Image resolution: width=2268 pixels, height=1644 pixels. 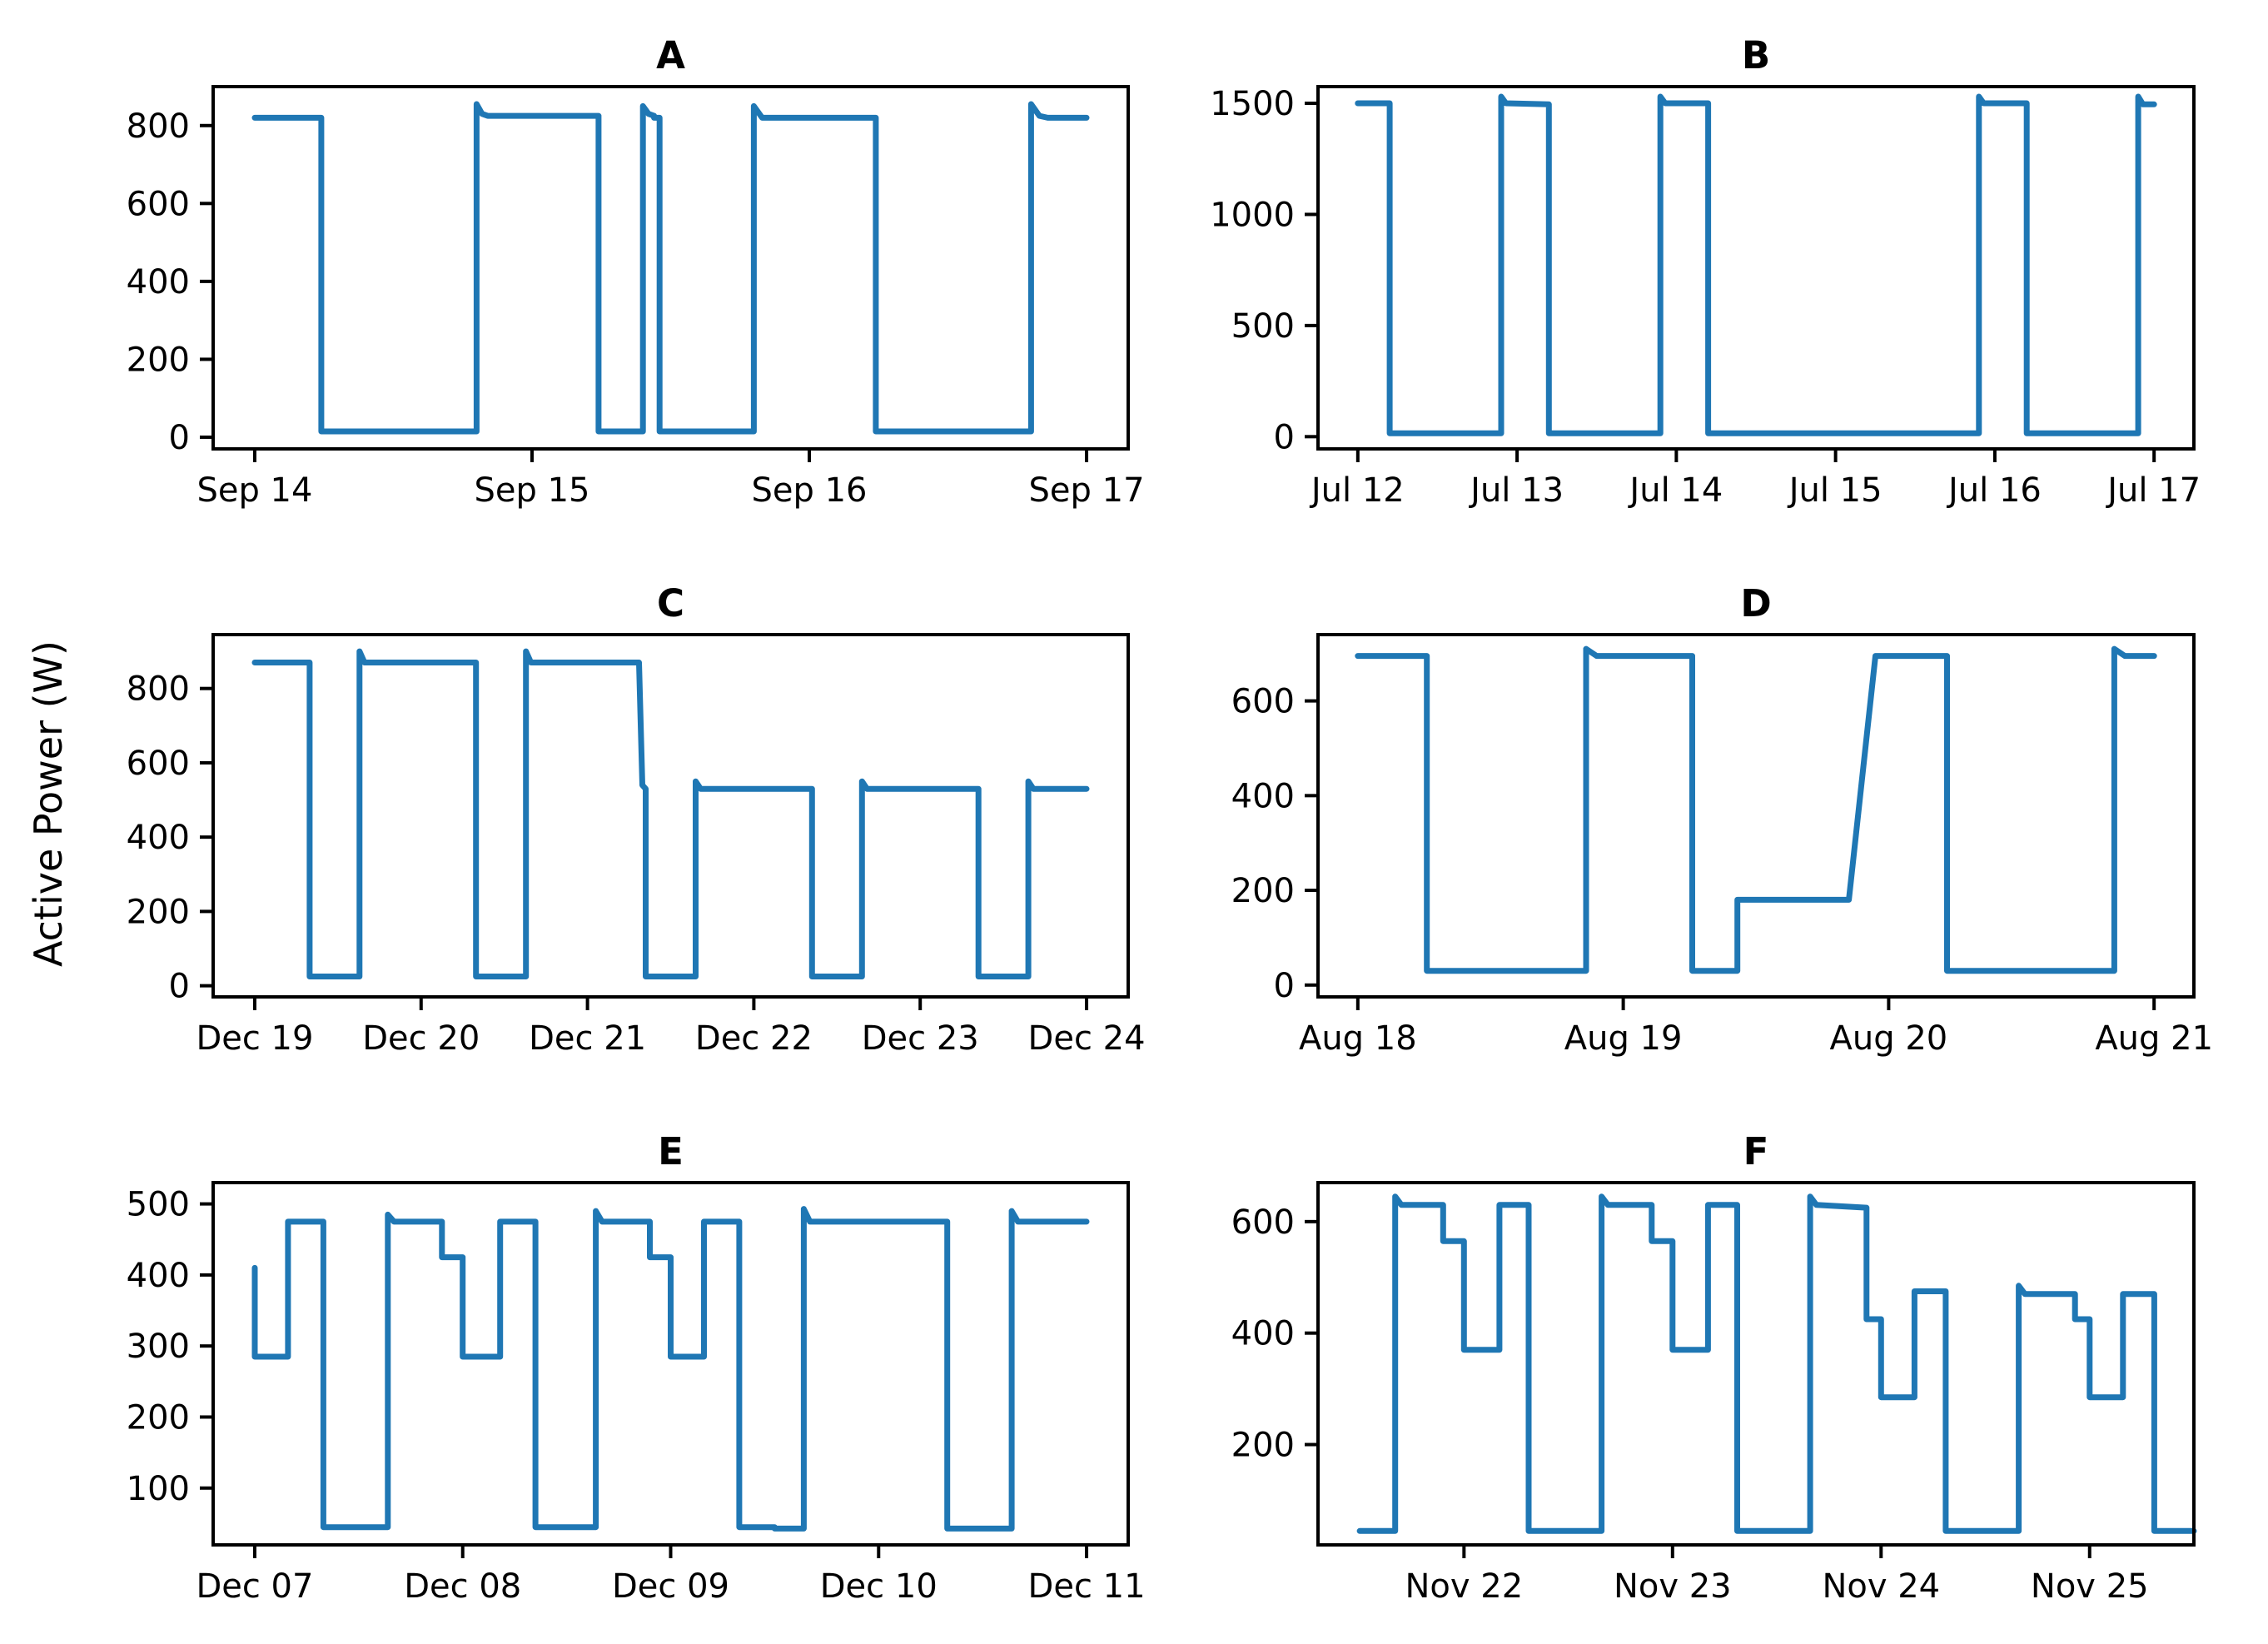 What do you see at coordinates (1881, 1586) in the screenshot?
I see `x-tick-label: Nov 24` at bounding box center [1881, 1586].